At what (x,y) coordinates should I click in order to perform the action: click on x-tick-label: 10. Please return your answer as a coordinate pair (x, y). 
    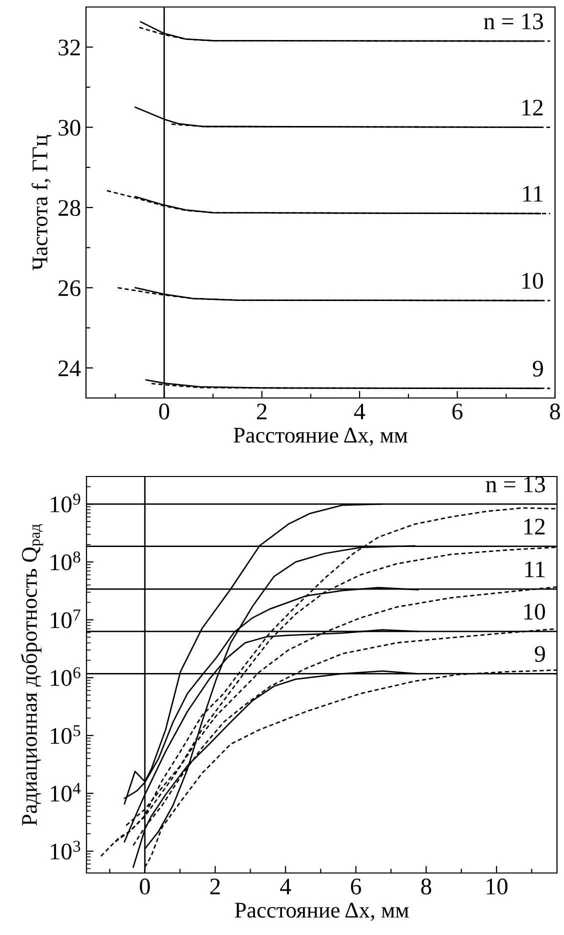
    Looking at the image, I should click on (497, 886).